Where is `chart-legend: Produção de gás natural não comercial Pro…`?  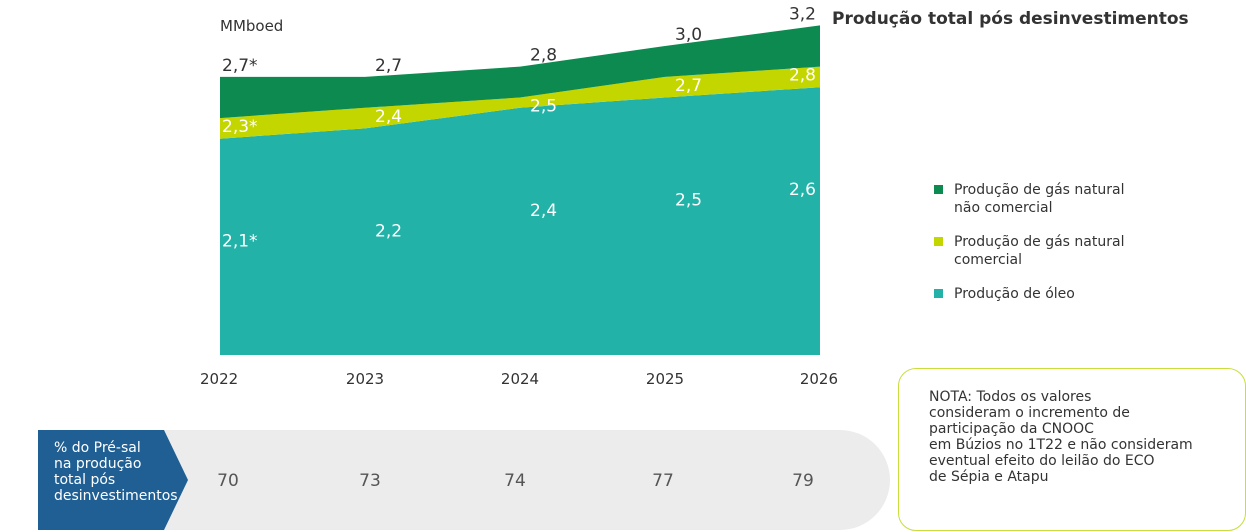 chart-legend: Produção de gás natural não comercial Pro… is located at coordinates (1059, 250).